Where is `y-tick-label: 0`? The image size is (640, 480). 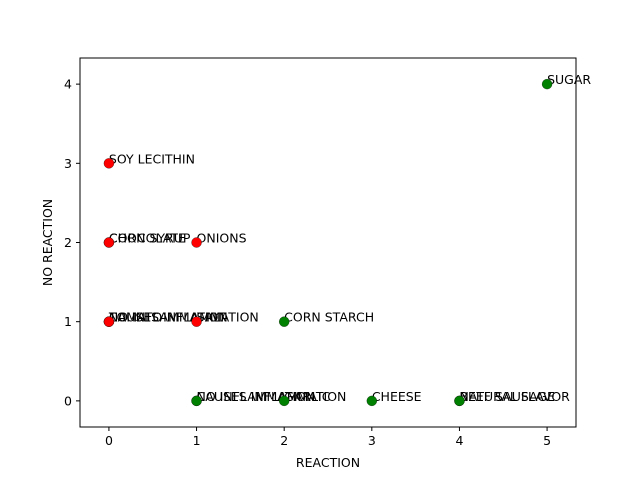
y-tick-label: 0 is located at coordinates (68, 400).